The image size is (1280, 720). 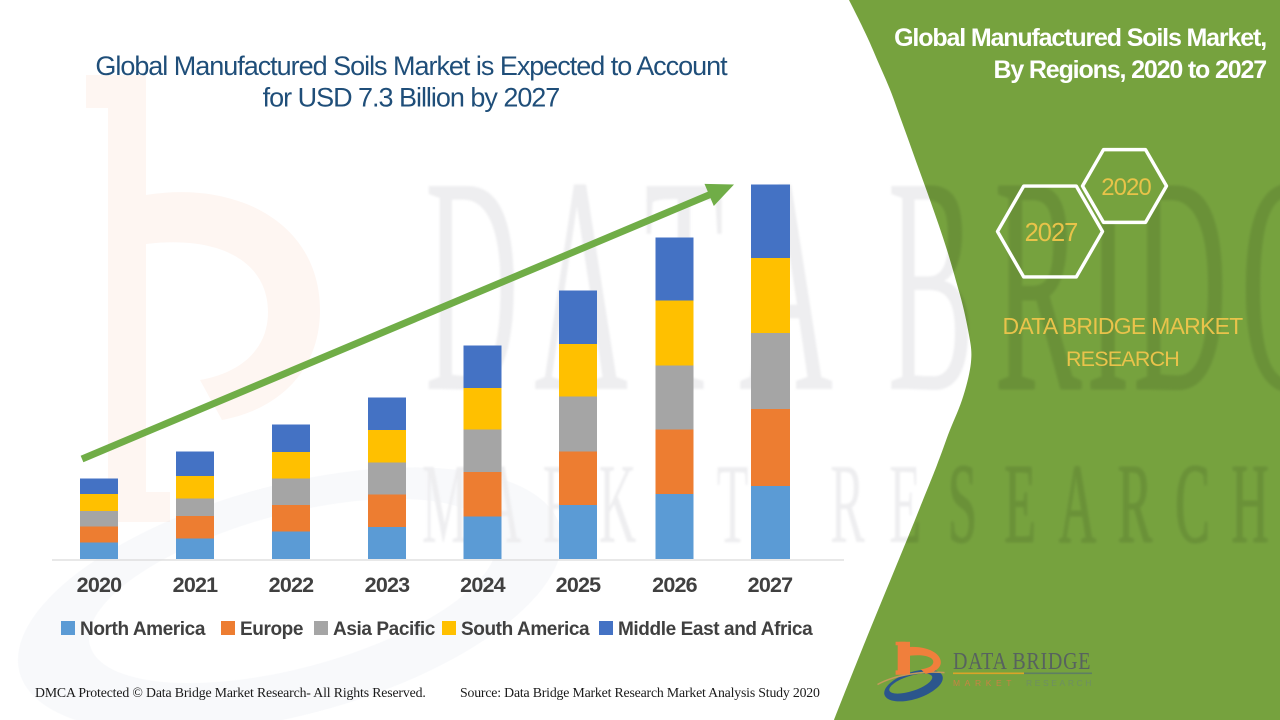 What do you see at coordinates (411, 98) in the screenshot?
I see `svg-text: for USD 7.3 Billion by 2027` at bounding box center [411, 98].